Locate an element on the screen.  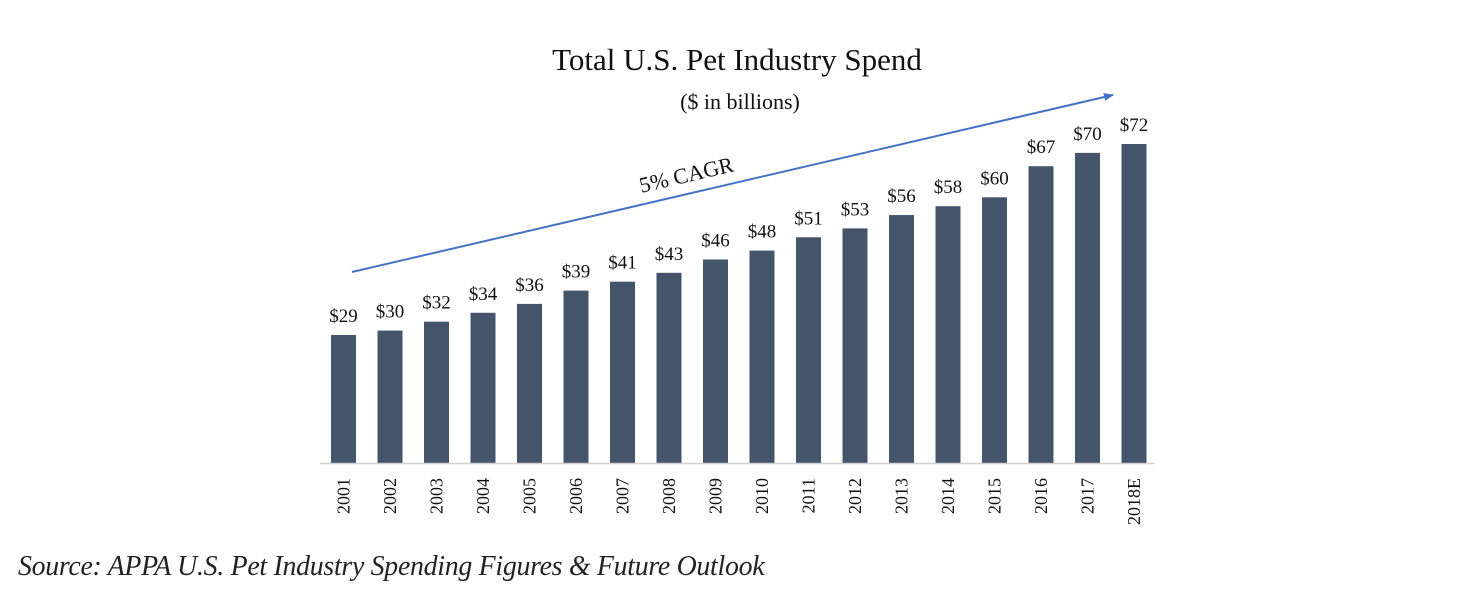
data-label-2013: $56 is located at coordinates (901, 196).